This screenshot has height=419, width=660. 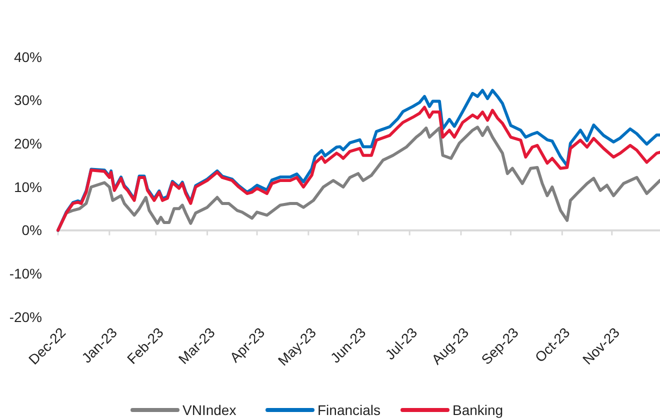 What do you see at coordinates (32, 230) in the screenshot?
I see `y-tick-label: 0%` at bounding box center [32, 230].